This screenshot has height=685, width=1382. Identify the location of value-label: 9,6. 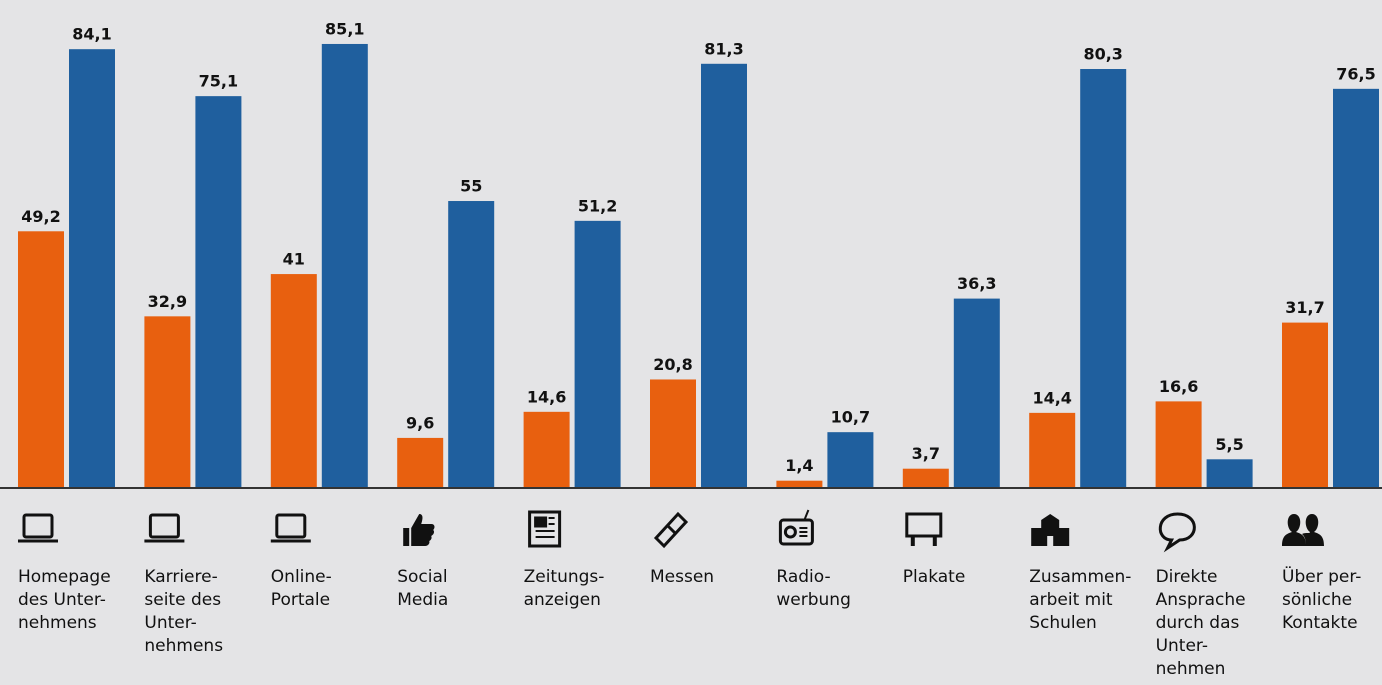
(420, 422).